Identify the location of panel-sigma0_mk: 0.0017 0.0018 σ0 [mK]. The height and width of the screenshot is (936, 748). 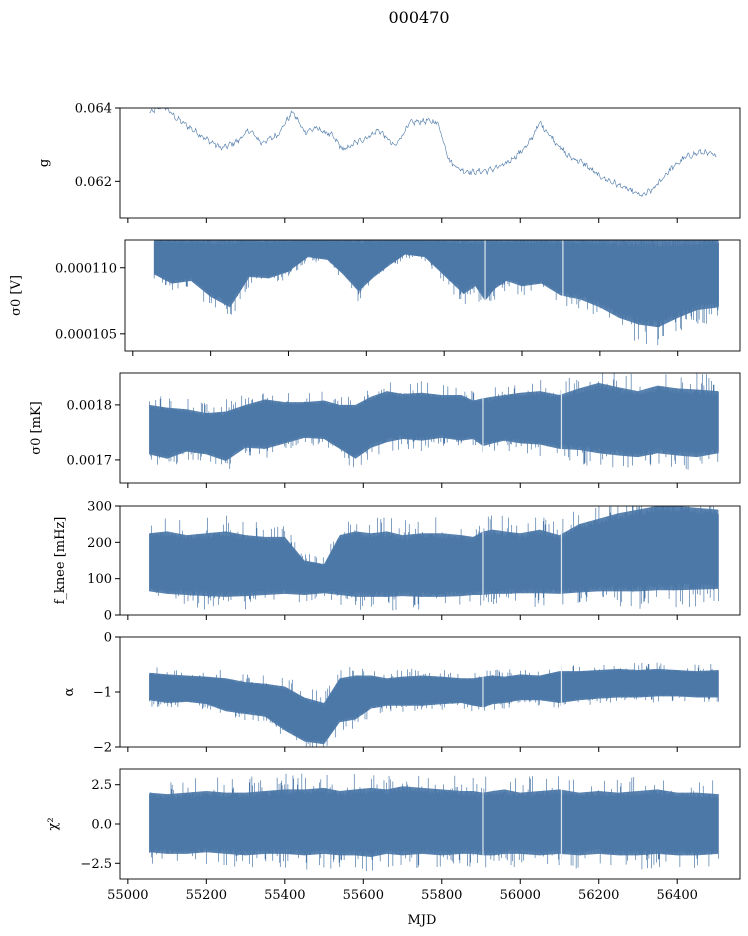
(385, 430).